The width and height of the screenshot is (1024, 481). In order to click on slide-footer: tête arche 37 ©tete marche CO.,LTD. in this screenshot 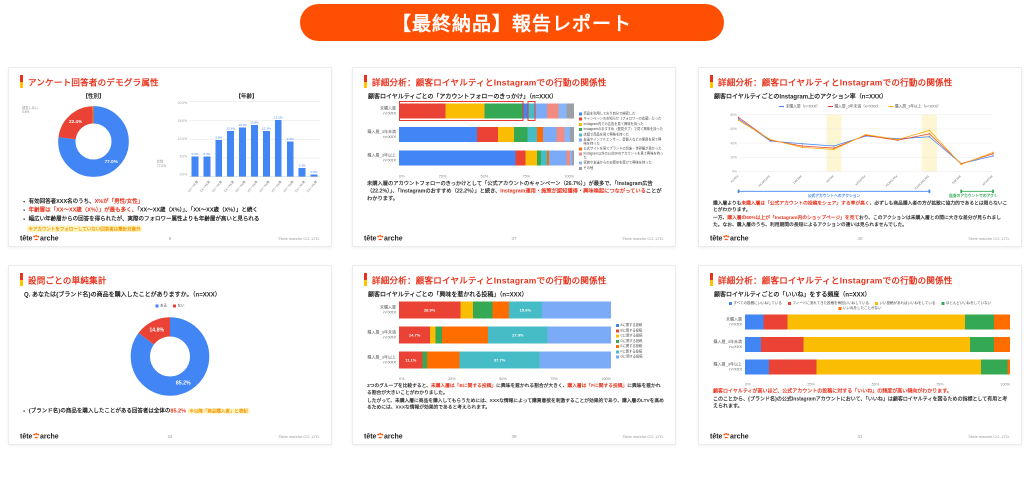, I will do `click(514, 237)`.